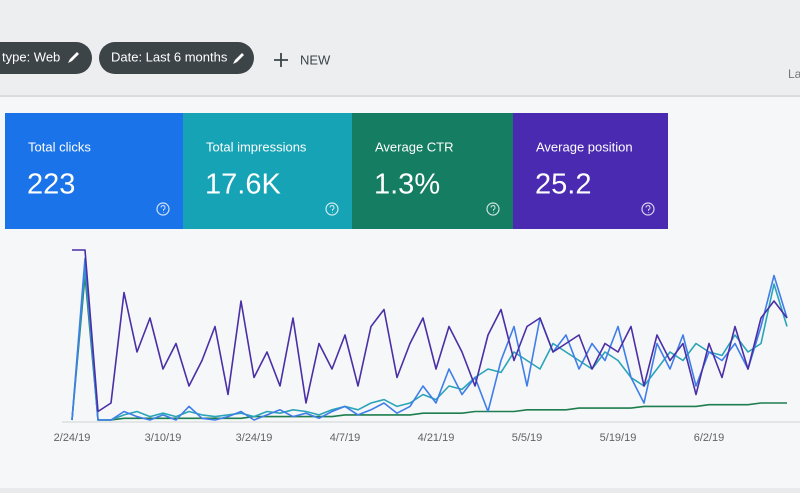 The image size is (800, 493). What do you see at coordinates (618, 438) in the screenshot?
I see `x-tick-label: 5/19/19` at bounding box center [618, 438].